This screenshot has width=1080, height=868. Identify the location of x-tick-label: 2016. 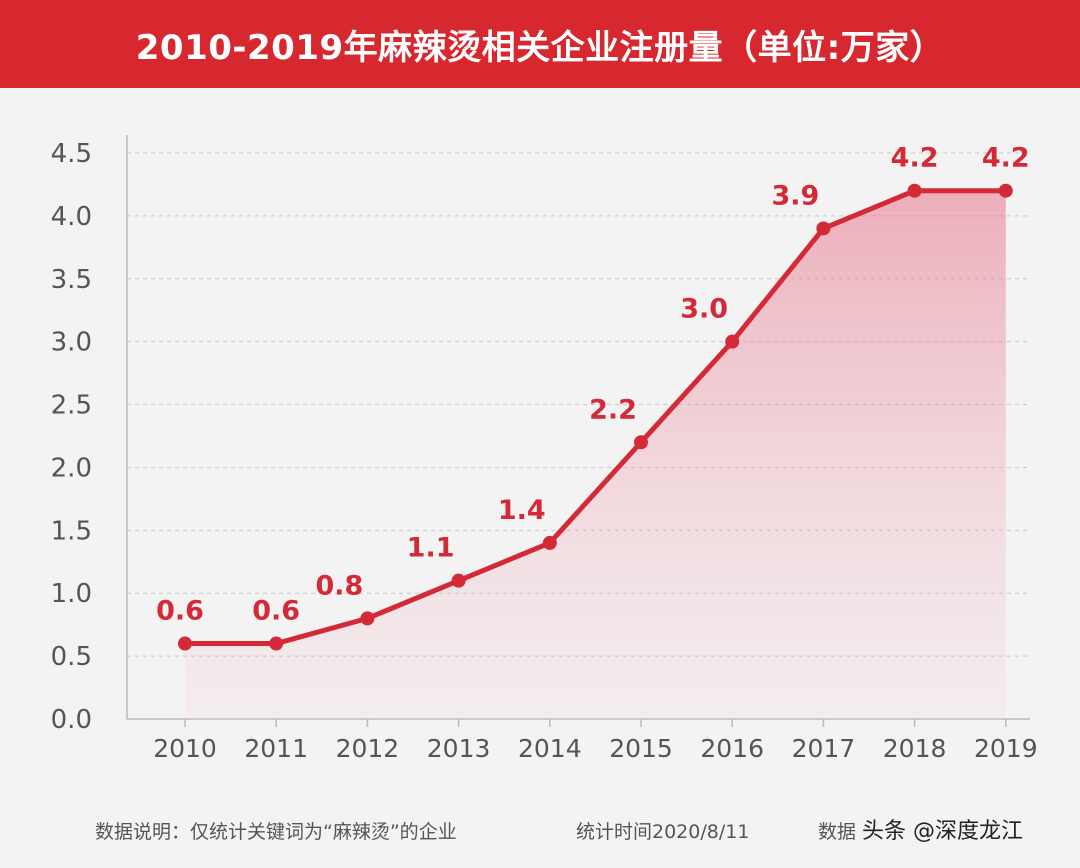
(732, 748).